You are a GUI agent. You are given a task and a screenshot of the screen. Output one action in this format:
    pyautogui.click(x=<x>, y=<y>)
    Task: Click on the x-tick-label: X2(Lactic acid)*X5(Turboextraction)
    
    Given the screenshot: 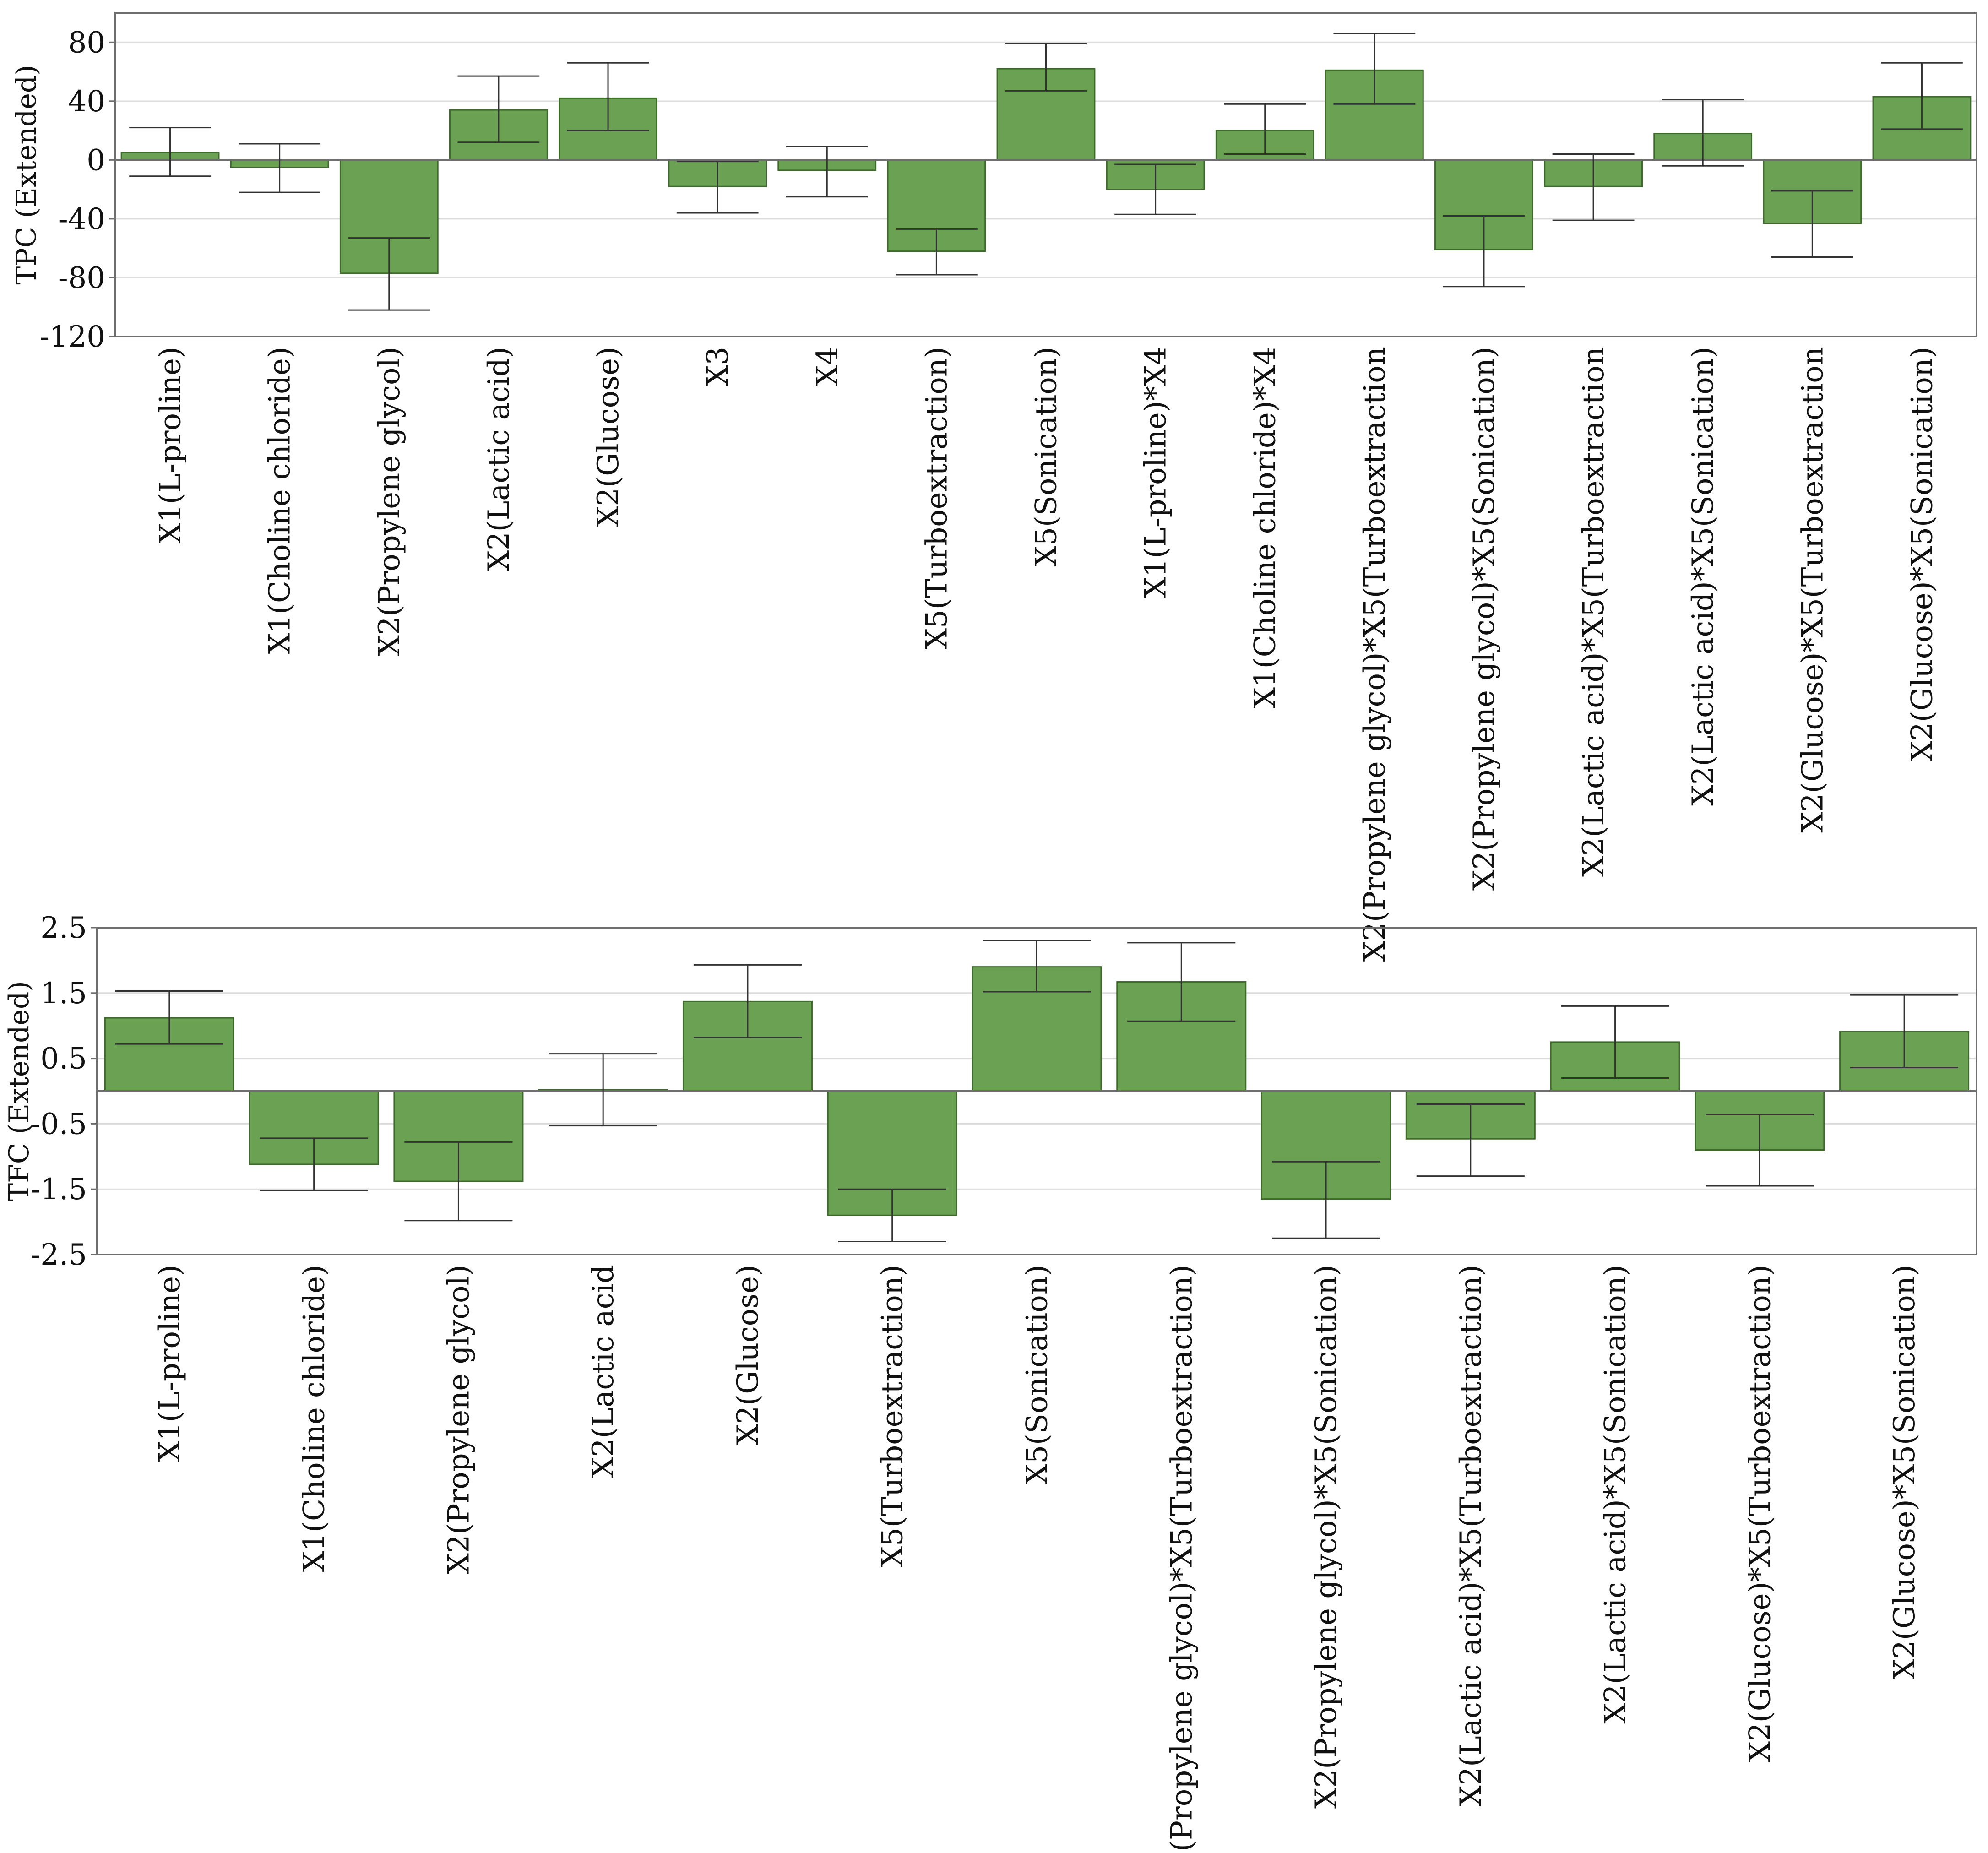 What is the action you would take?
    pyautogui.click(x=1471, y=1535)
    